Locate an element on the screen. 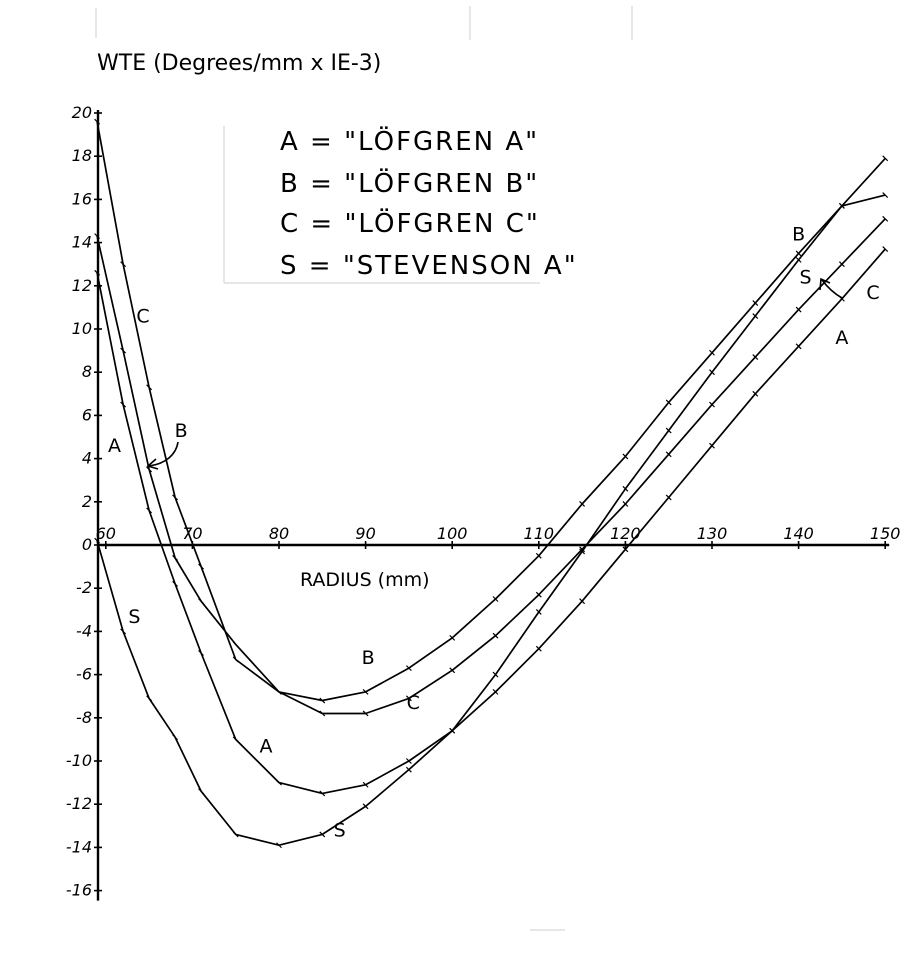 This screenshot has height=954, width=909. x-tick-label: 60 is located at coordinates (106, 533).